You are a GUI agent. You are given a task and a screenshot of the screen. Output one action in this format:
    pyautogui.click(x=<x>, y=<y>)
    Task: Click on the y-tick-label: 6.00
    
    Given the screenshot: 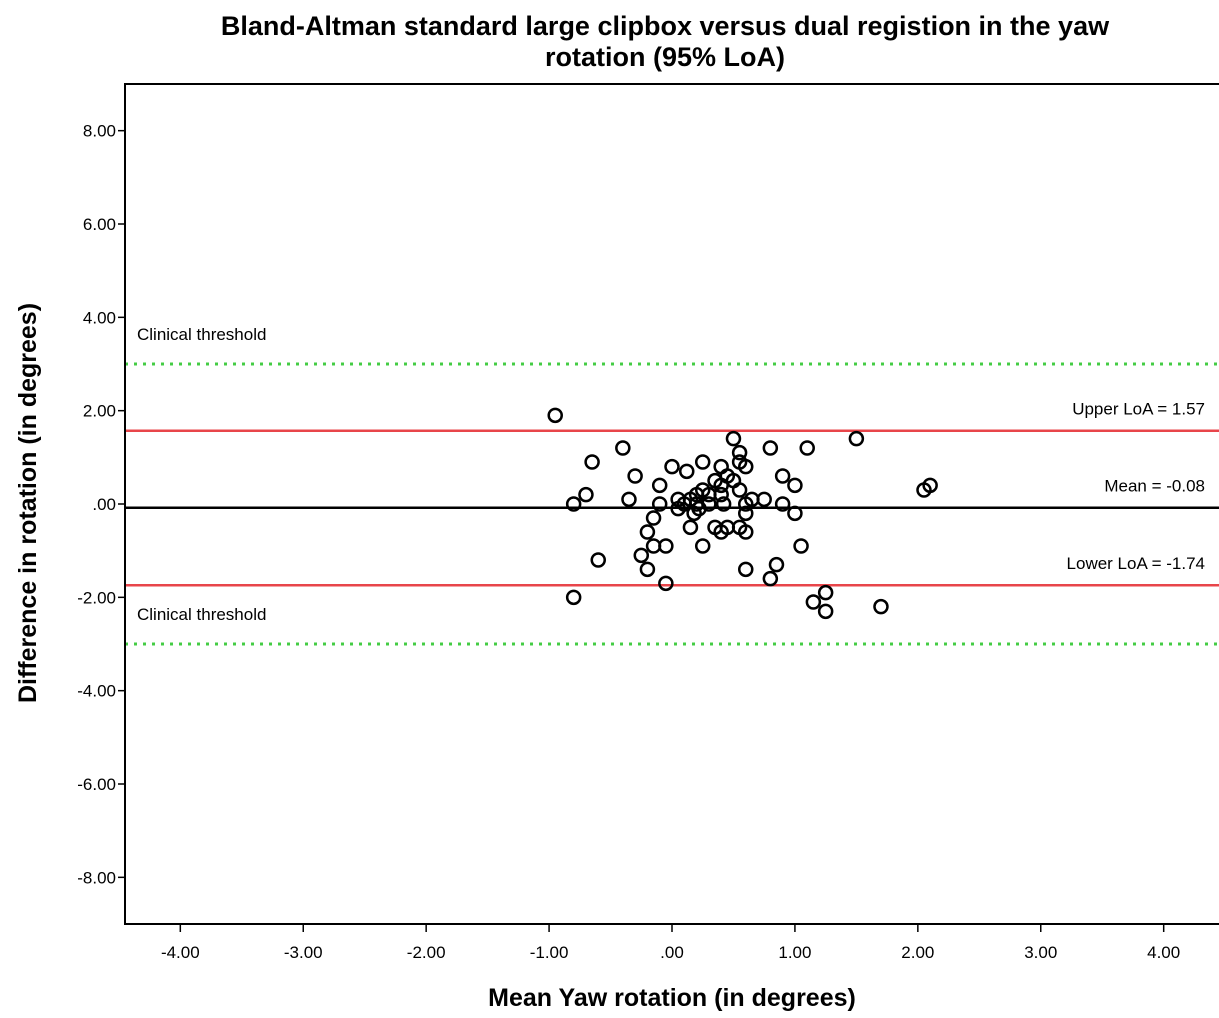 What is the action you would take?
    pyautogui.click(x=99, y=224)
    